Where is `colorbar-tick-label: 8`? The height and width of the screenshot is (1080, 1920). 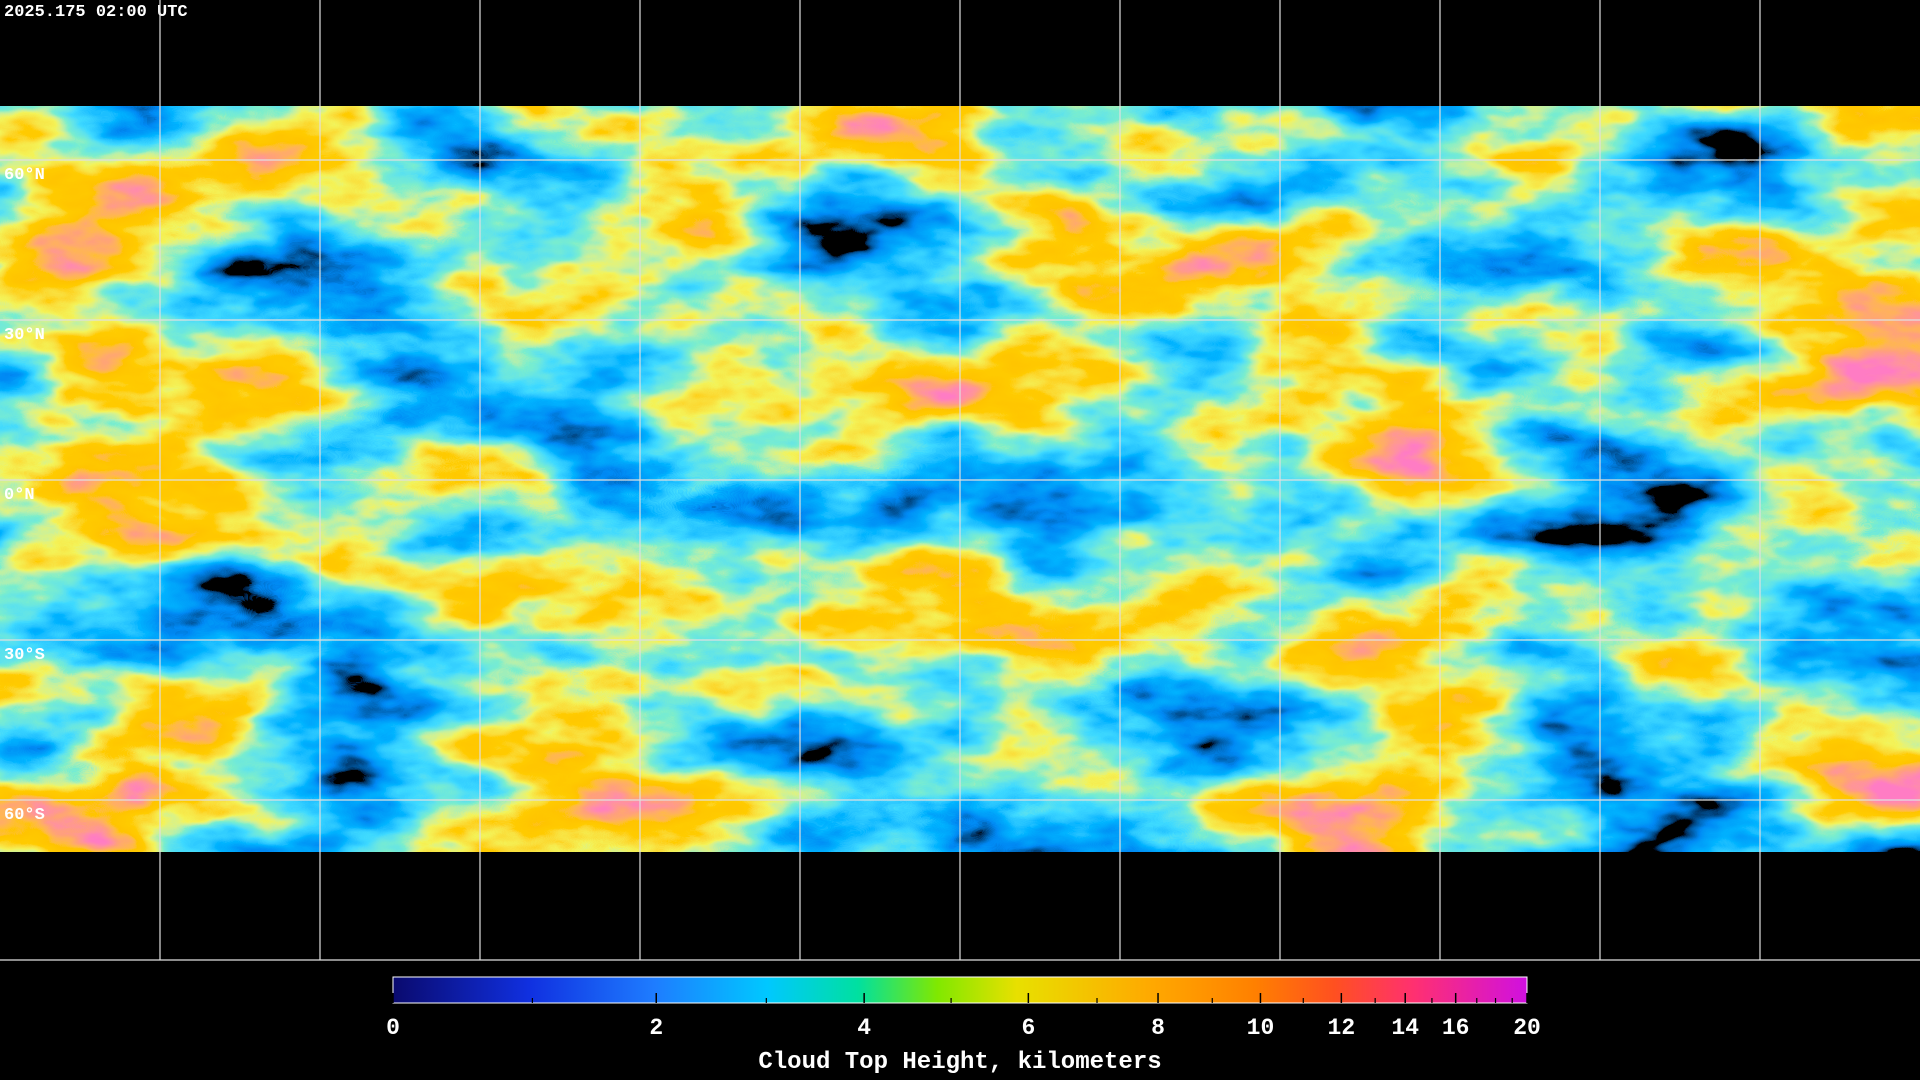
colorbar-tick-label: 8 is located at coordinates (1158, 1028).